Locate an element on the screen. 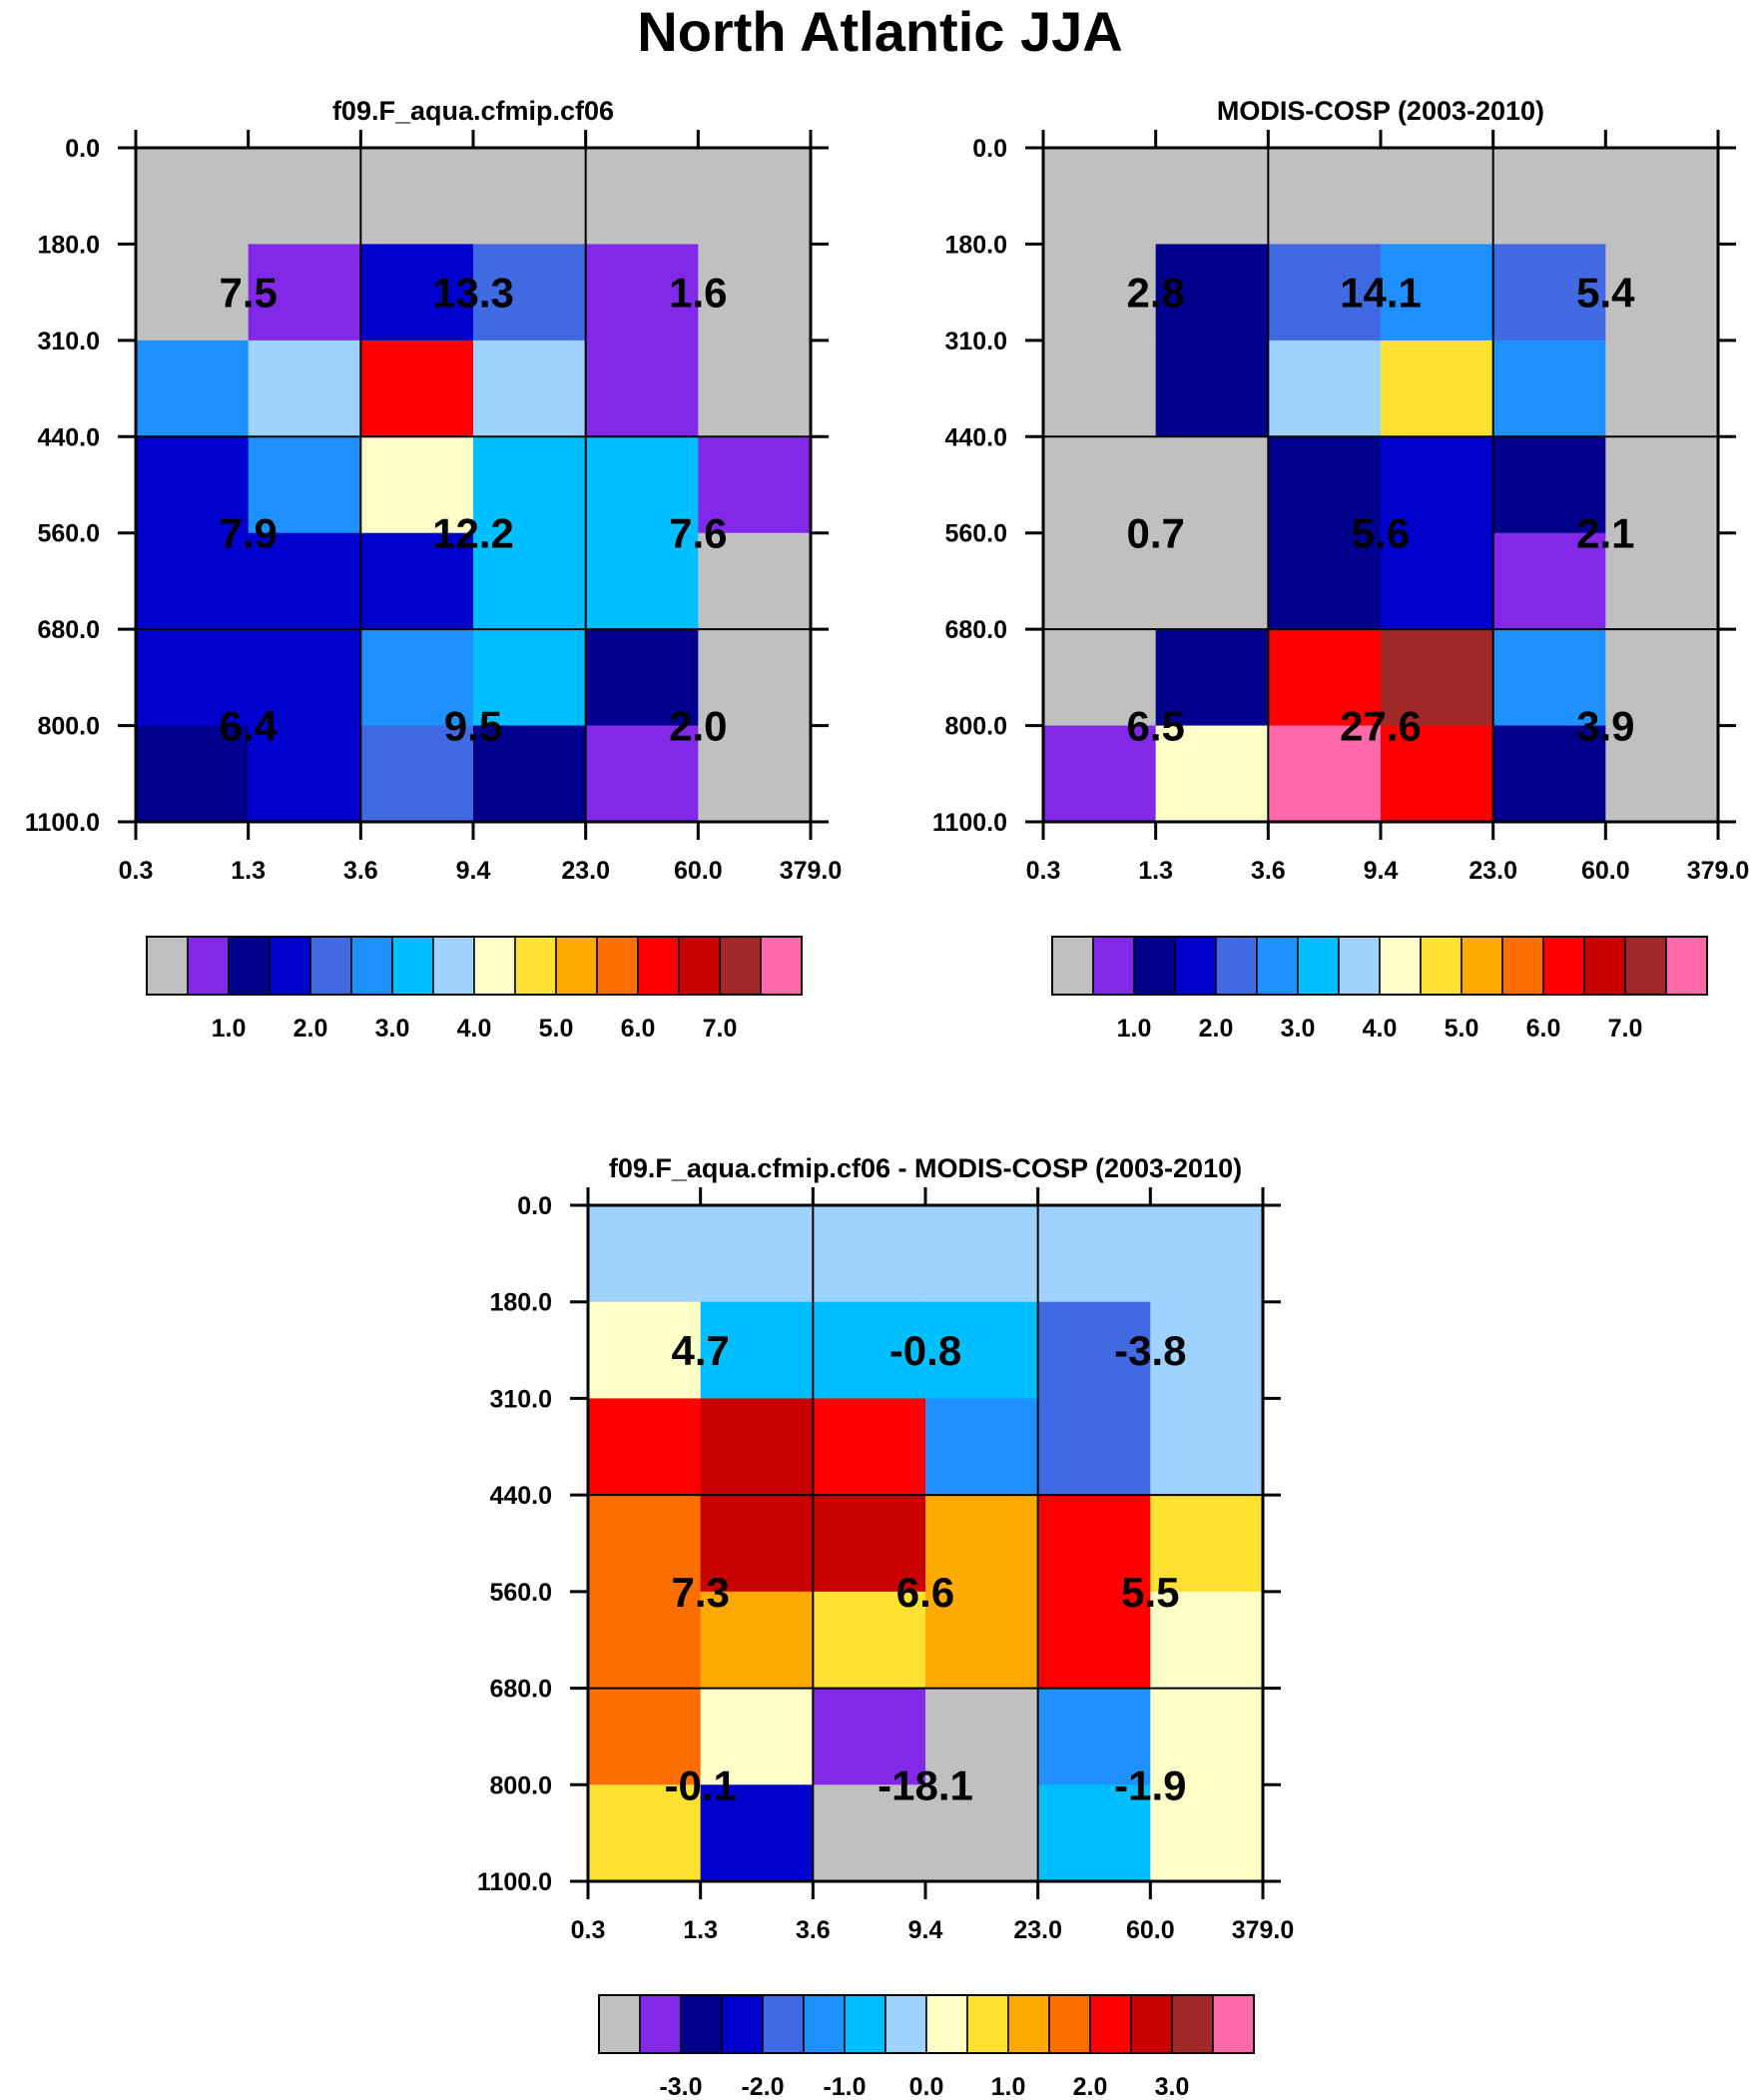 The width and height of the screenshot is (1760, 2100). y-tick-label: 440.0 is located at coordinates (68, 437).